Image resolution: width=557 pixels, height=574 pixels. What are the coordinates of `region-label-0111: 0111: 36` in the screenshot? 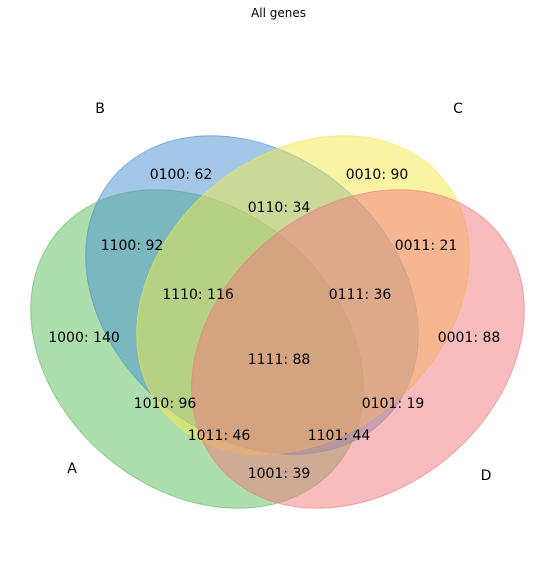 It's located at (360, 295).